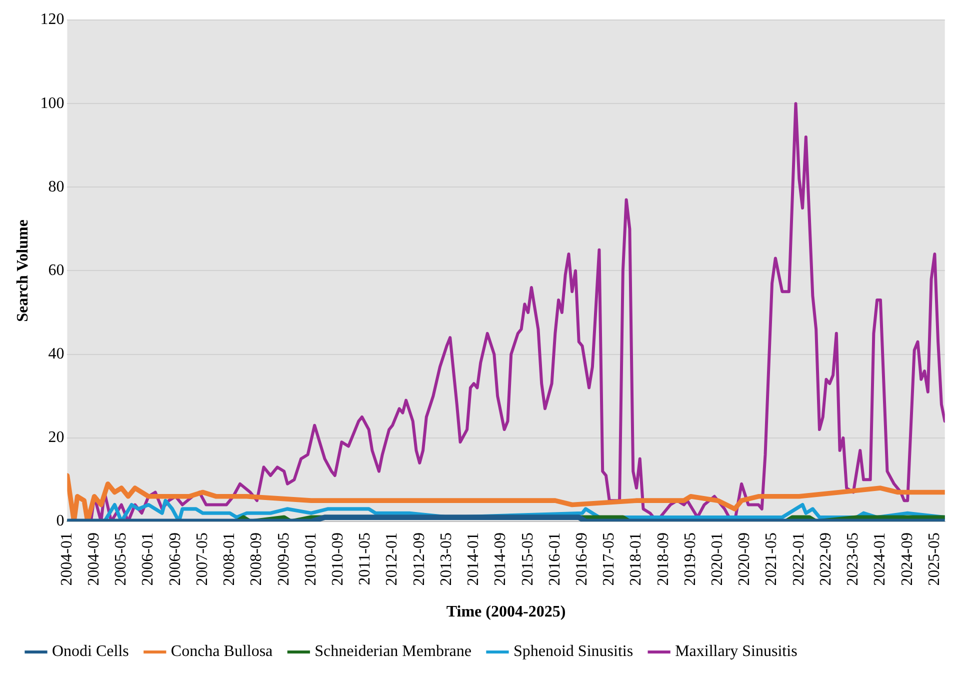 The height and width of the screenshot is (675, 957). Describe the element at coordinates (56, 437) in the screenshot. I see `y-tick-label: 20` at that location.